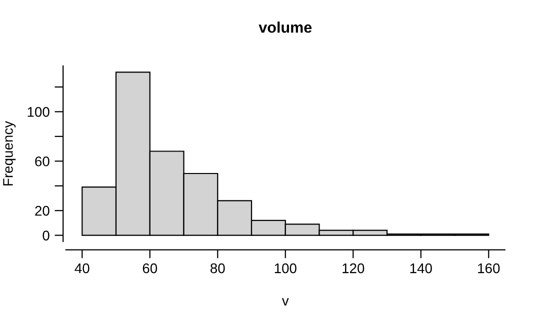  What do you see at coordinates (46, 235) in the screenshot?
I see `y-tick-label: 0` at bounding box center [46, 235].